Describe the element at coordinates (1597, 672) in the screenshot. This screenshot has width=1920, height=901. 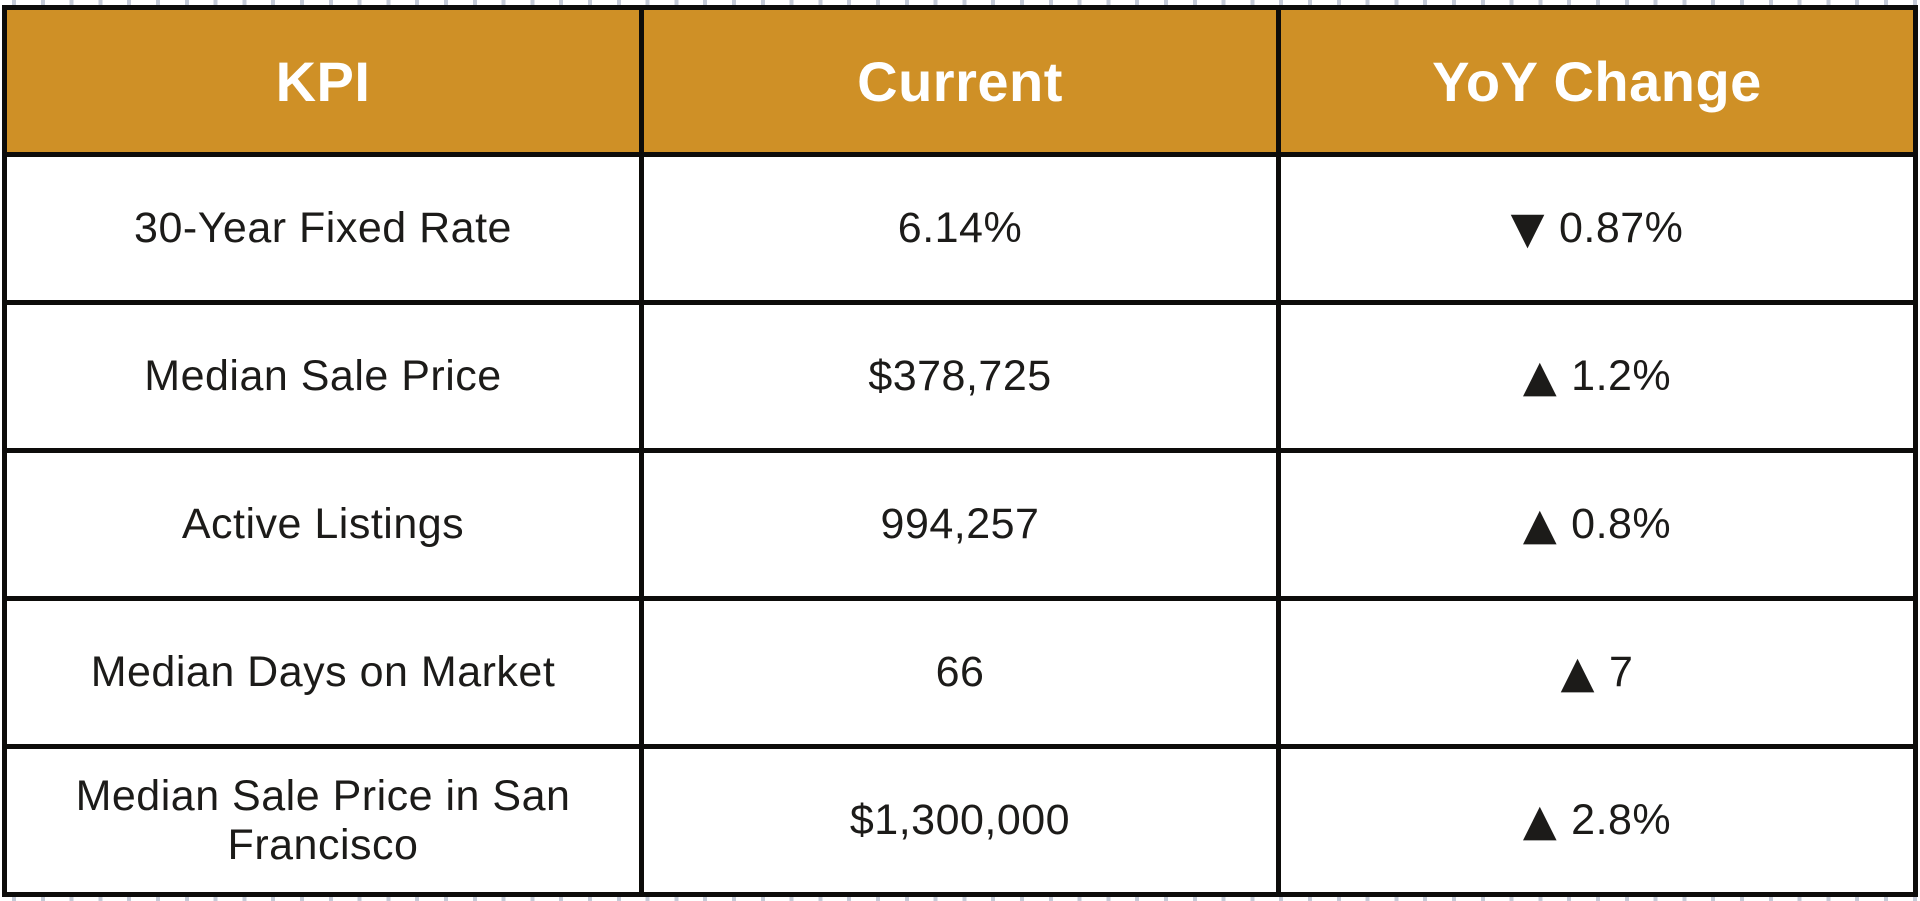
I see `yoy-change-cell: ▲ 7` at that location.